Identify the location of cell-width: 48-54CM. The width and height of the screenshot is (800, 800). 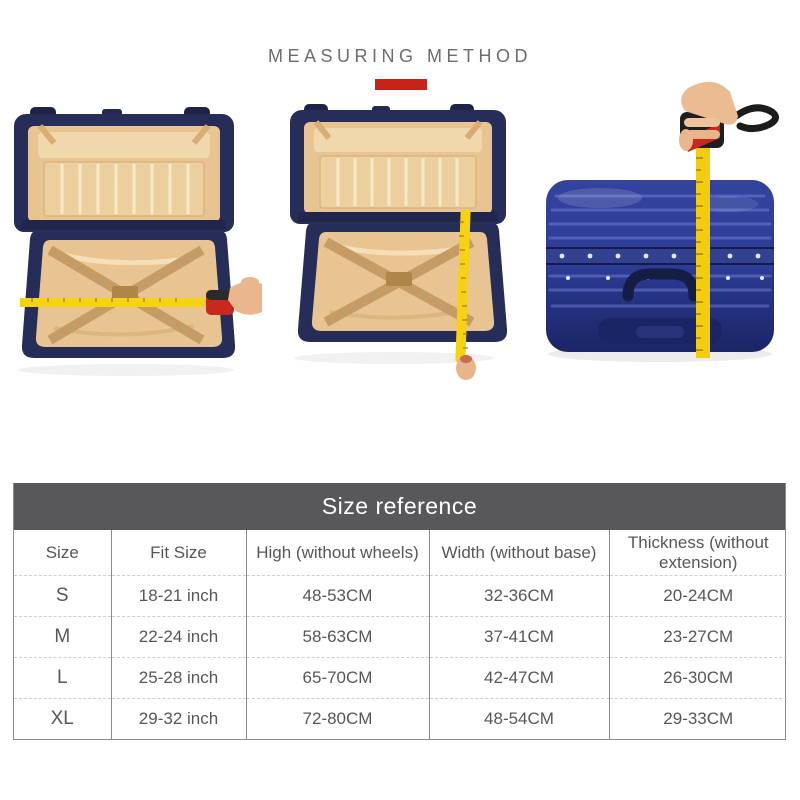
(518, 718).